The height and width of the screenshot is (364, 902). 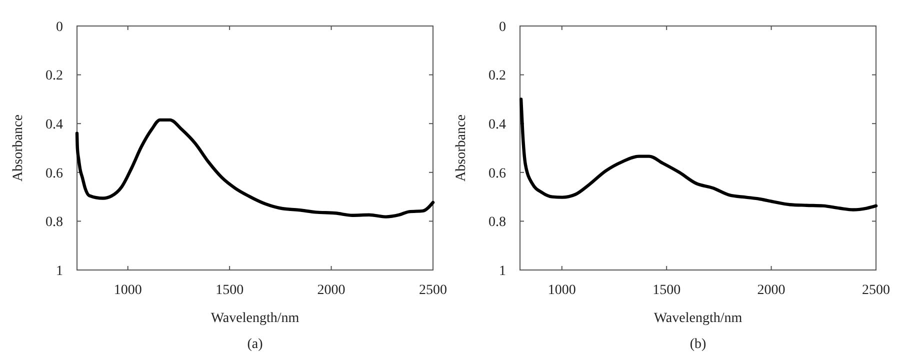 What do you see at coordinates (698, 344) in the screenshot?
I see `text: (b)` at bounding box center [698, 344].